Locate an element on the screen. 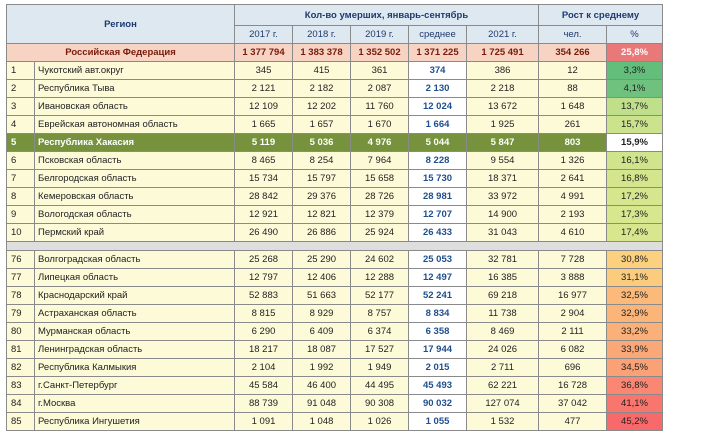  people-cell: 4 991 is located at coordinates (572, 196).